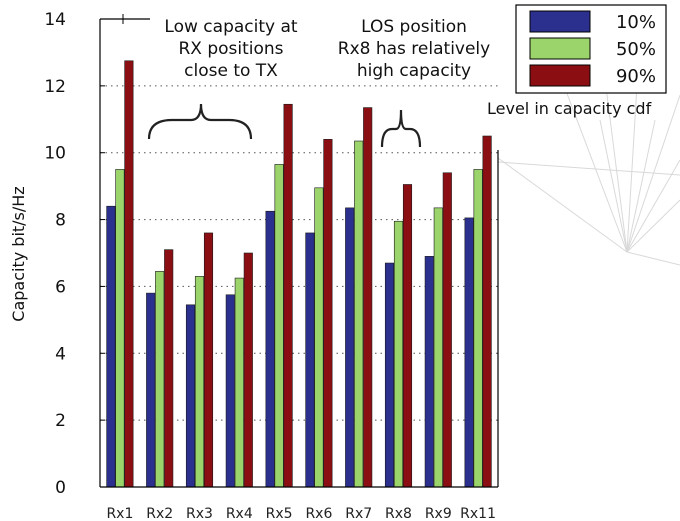 The width and height of the screenshot is (680, 521). What do you see at coordinates (199, 513) in the screenshot?
I see `x-tick-label: Rx3` at bounding box center [199, 513].